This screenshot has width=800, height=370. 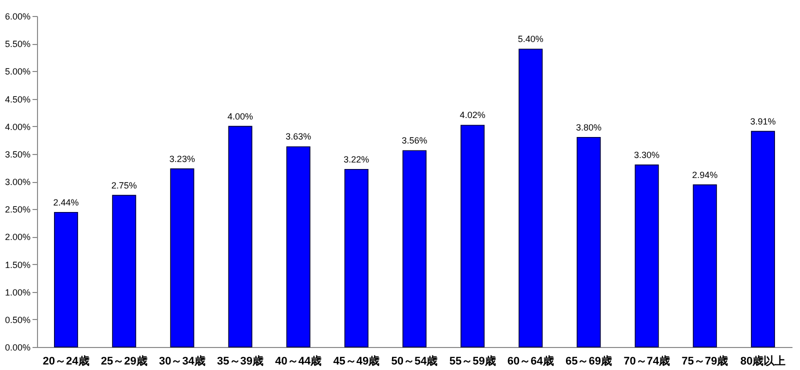 I want to click on x-tick-label: 65～69歳, so click(x=588, y=361).